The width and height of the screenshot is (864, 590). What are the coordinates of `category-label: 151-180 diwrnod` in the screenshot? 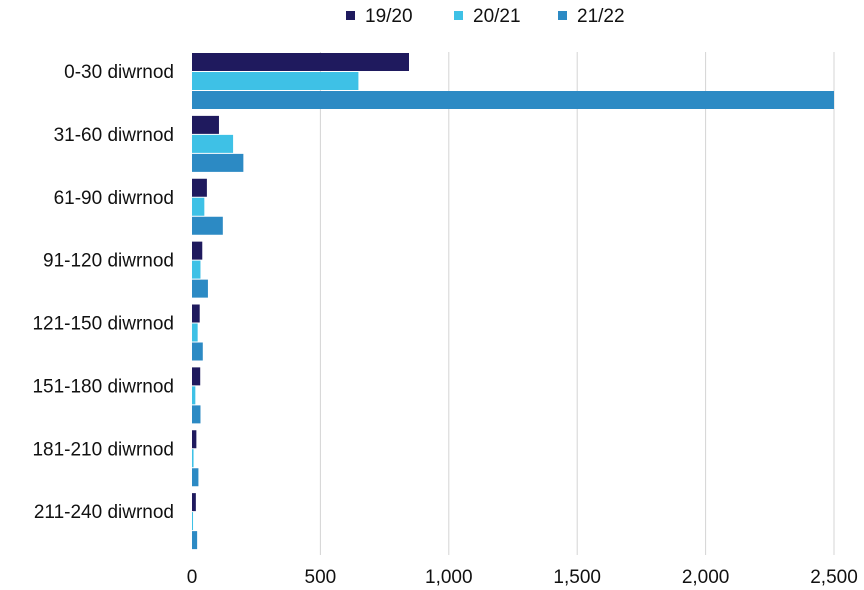 It's located at (103, 386).